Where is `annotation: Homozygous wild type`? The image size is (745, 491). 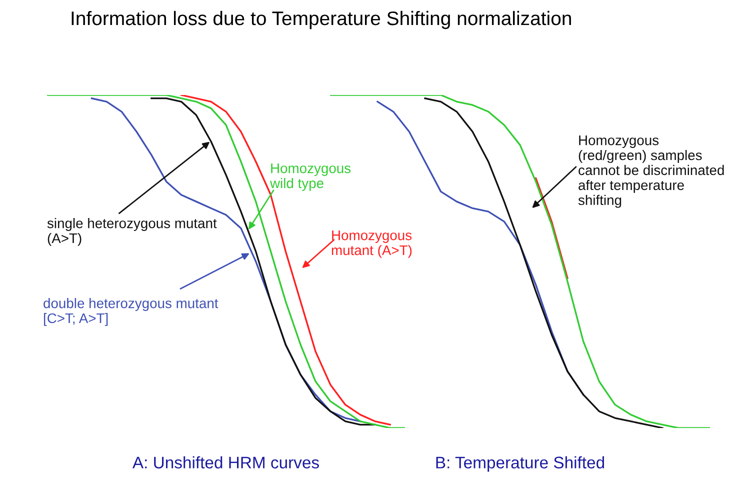 annotation: Homozygous wild type is located at coordinates (310, 177).